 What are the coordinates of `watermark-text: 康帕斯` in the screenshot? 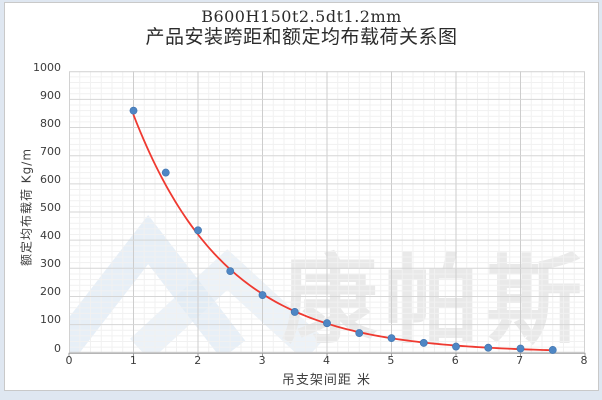 It's located at (434, 300).